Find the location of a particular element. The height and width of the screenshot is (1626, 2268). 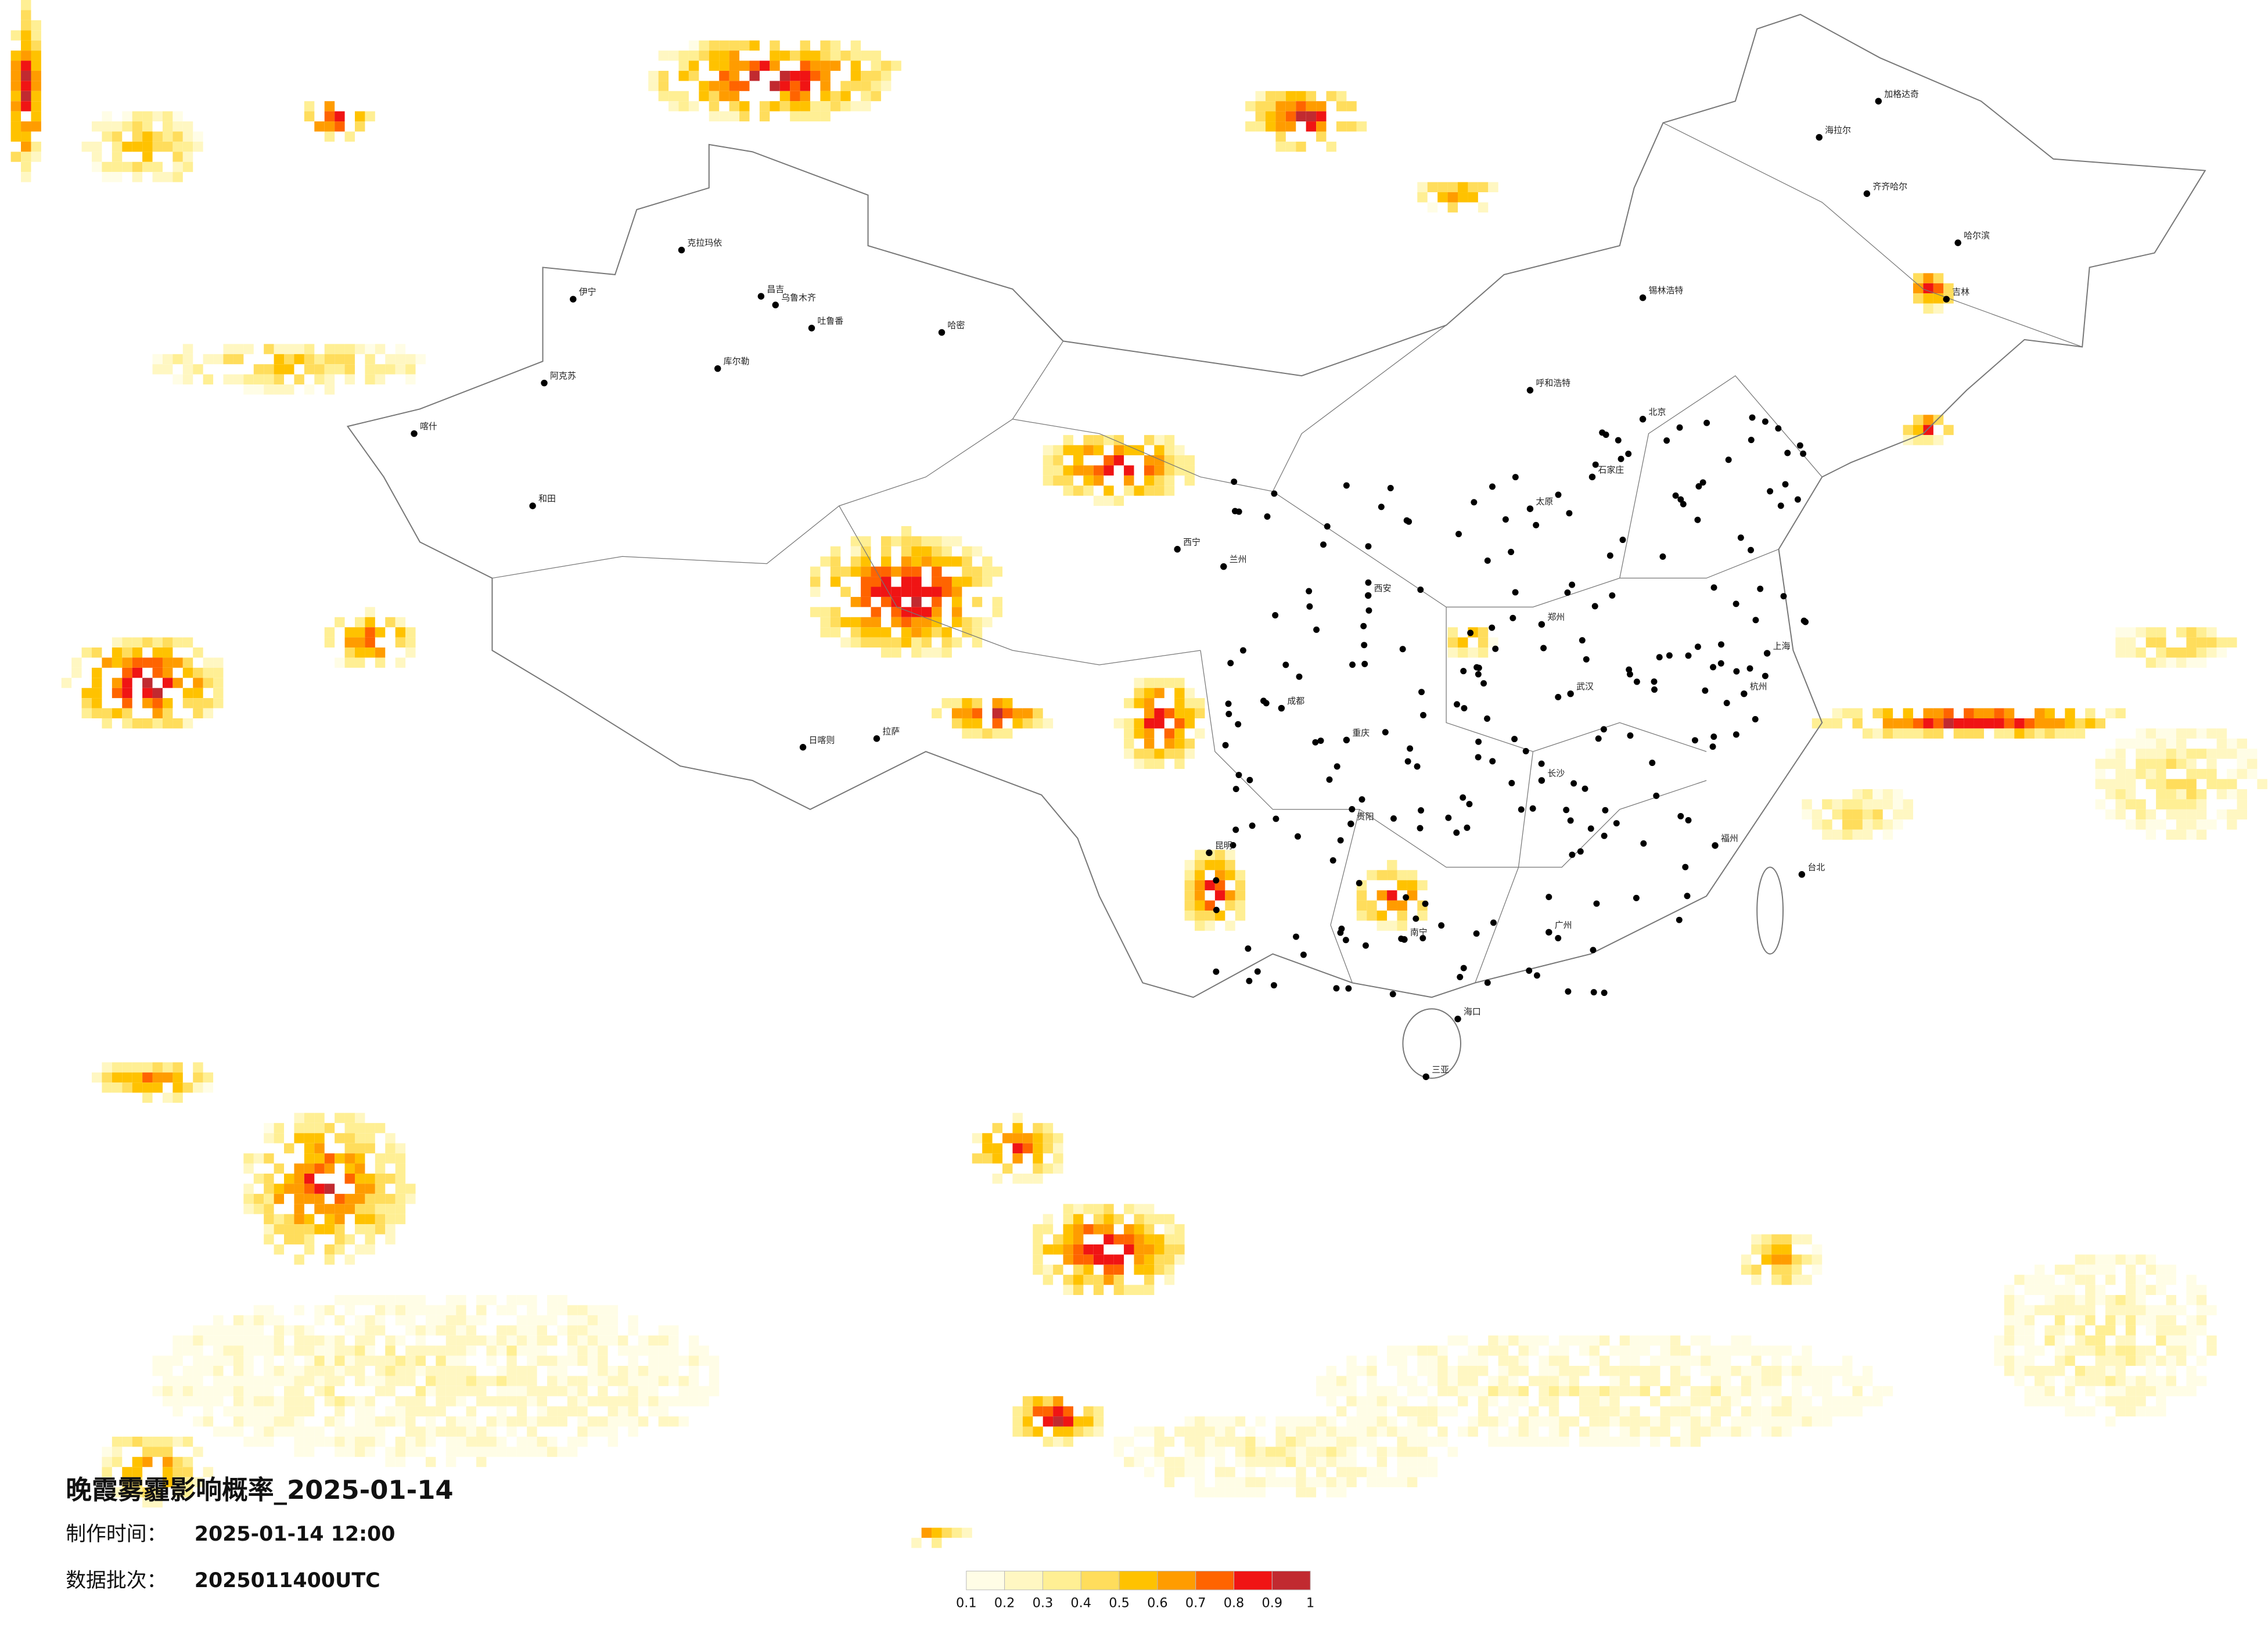

city-label: 石家庄 is located at coordinates (1611, 470).